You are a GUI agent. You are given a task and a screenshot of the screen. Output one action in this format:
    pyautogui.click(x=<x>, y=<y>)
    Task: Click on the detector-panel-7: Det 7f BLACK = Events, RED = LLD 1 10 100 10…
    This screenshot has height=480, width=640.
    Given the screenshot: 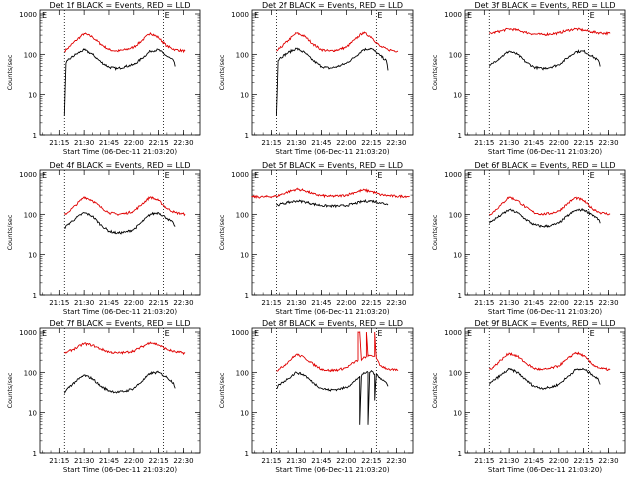 What is the action you would take?
    pyautogui.click(x=103, y=396)
    